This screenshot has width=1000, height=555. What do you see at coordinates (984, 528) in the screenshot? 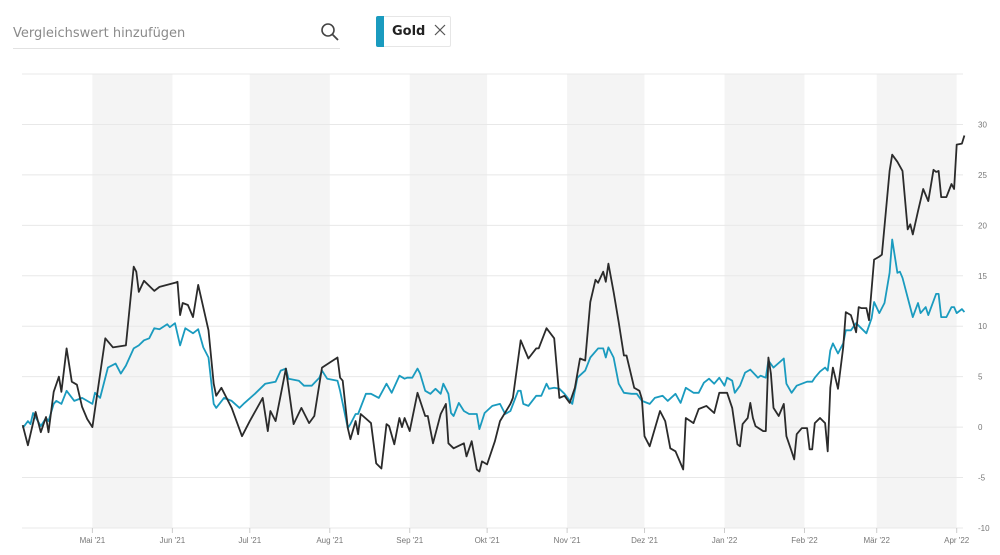
I see `y-tick-label: -10` at bounding box center [984, 528].